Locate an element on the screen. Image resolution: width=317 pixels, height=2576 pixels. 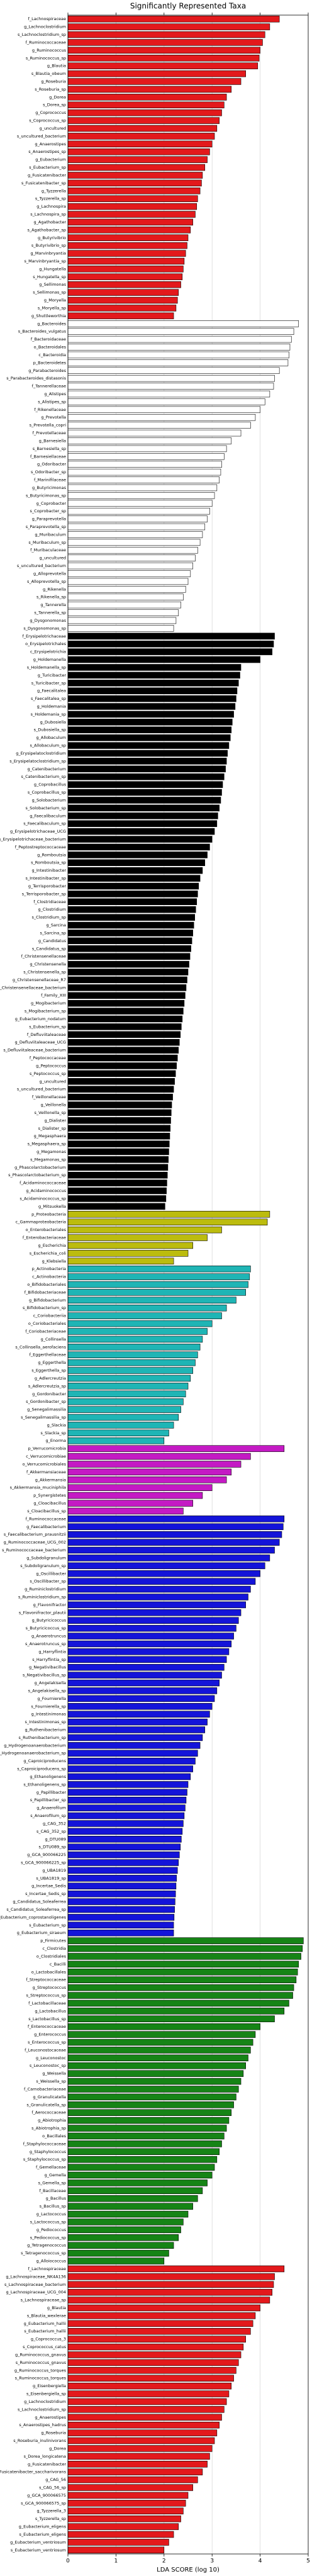
category-label: g_Ruminococcus is located at coordinates (49, 50).